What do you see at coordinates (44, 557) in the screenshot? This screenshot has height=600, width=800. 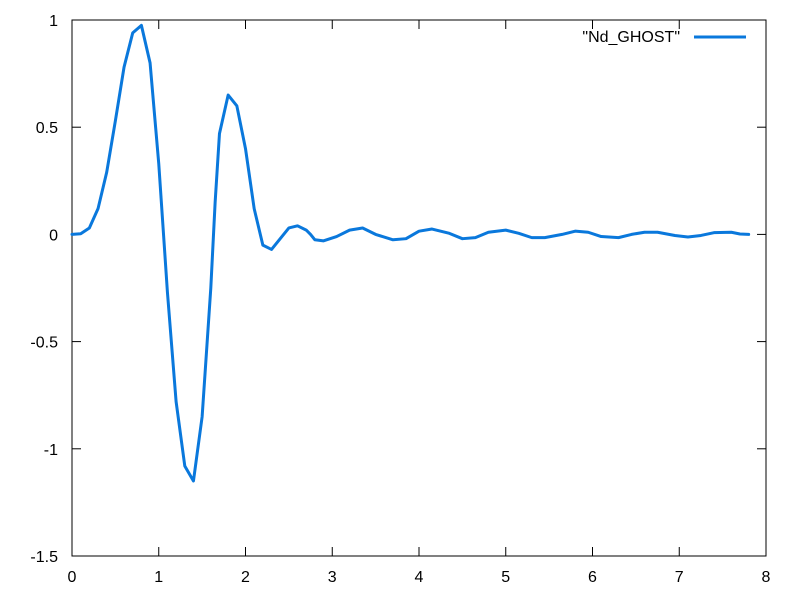 I see `y-tick-label: -1.5` at bounding box center [44, 557].